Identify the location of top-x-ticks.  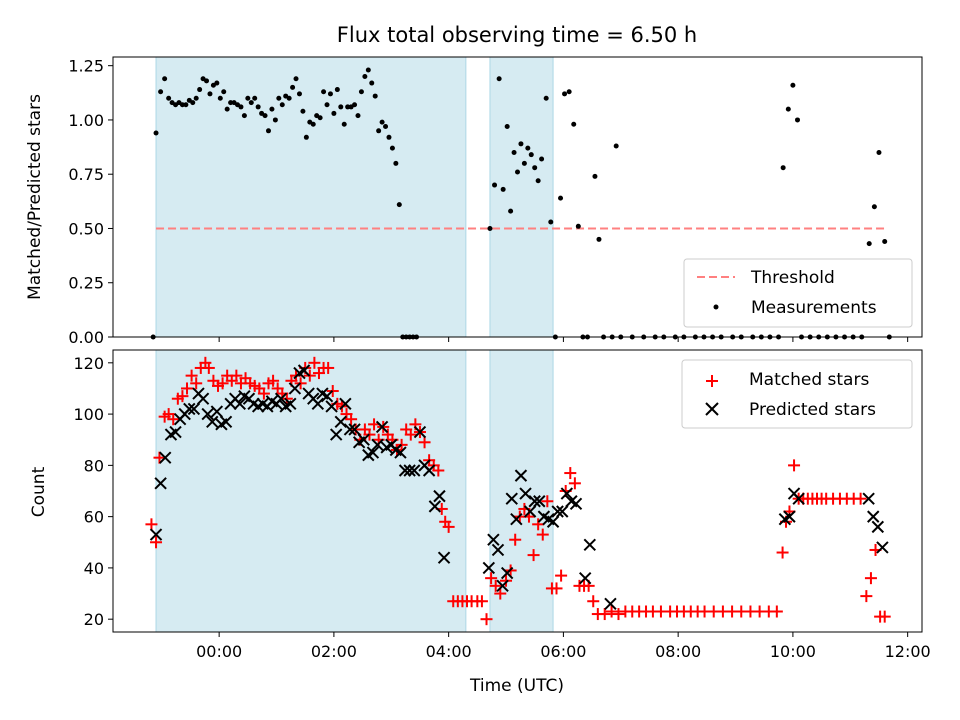
(563, 339).